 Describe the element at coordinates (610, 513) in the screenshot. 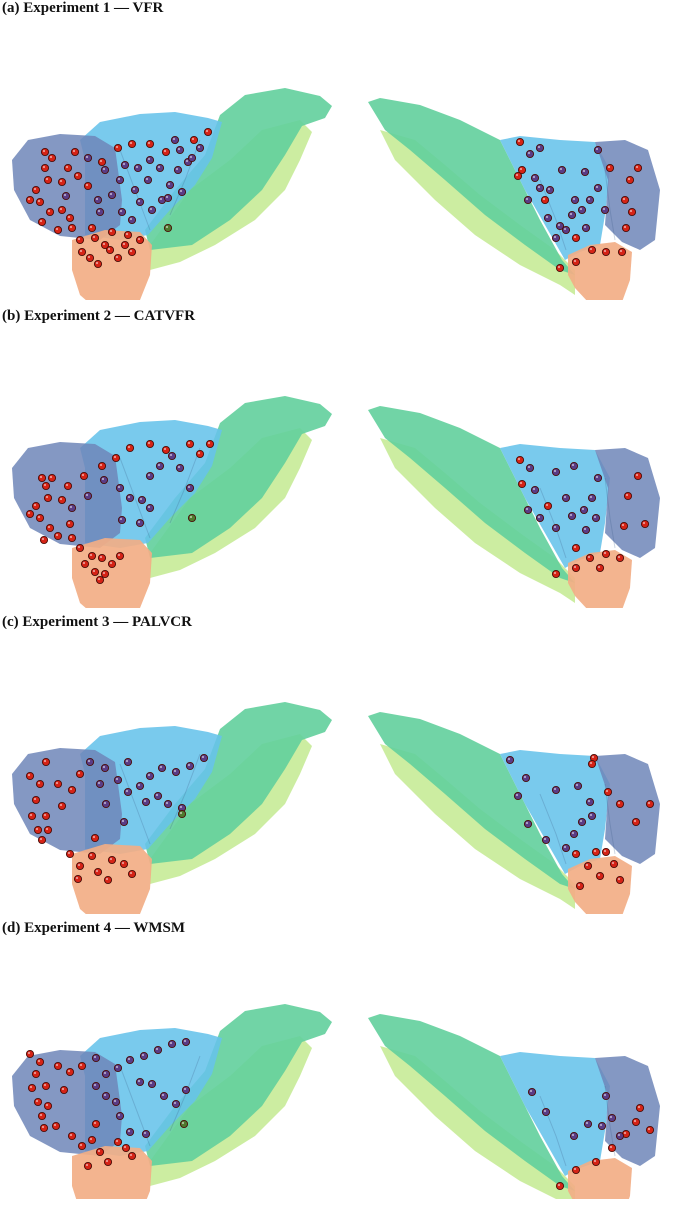

I see `sulcus-line` at that location.